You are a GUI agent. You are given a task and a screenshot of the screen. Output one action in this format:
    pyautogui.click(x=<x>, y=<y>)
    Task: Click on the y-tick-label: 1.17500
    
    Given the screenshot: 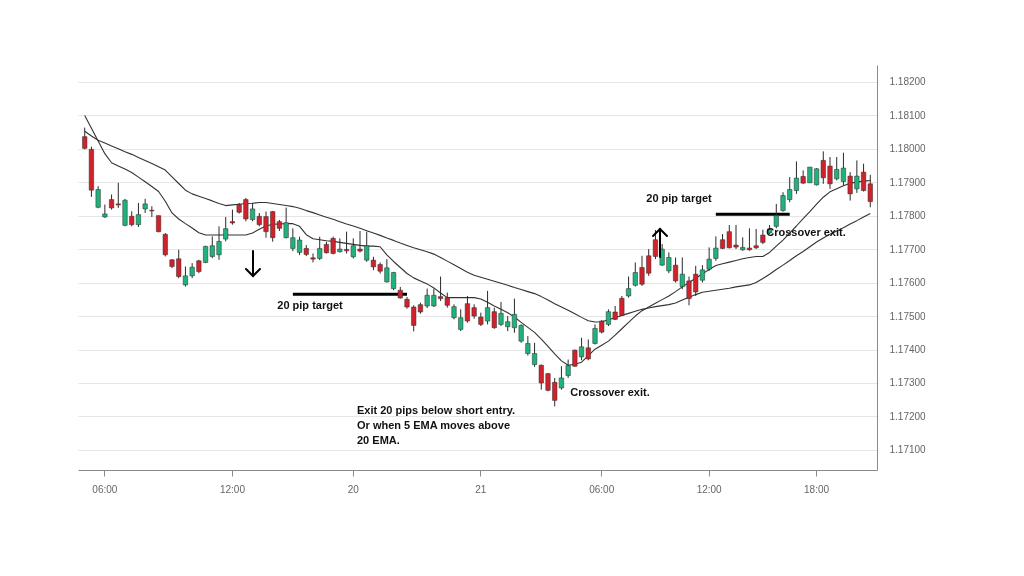 What is the action you would take?
    pyautogui.click(x=908, y=316)
    